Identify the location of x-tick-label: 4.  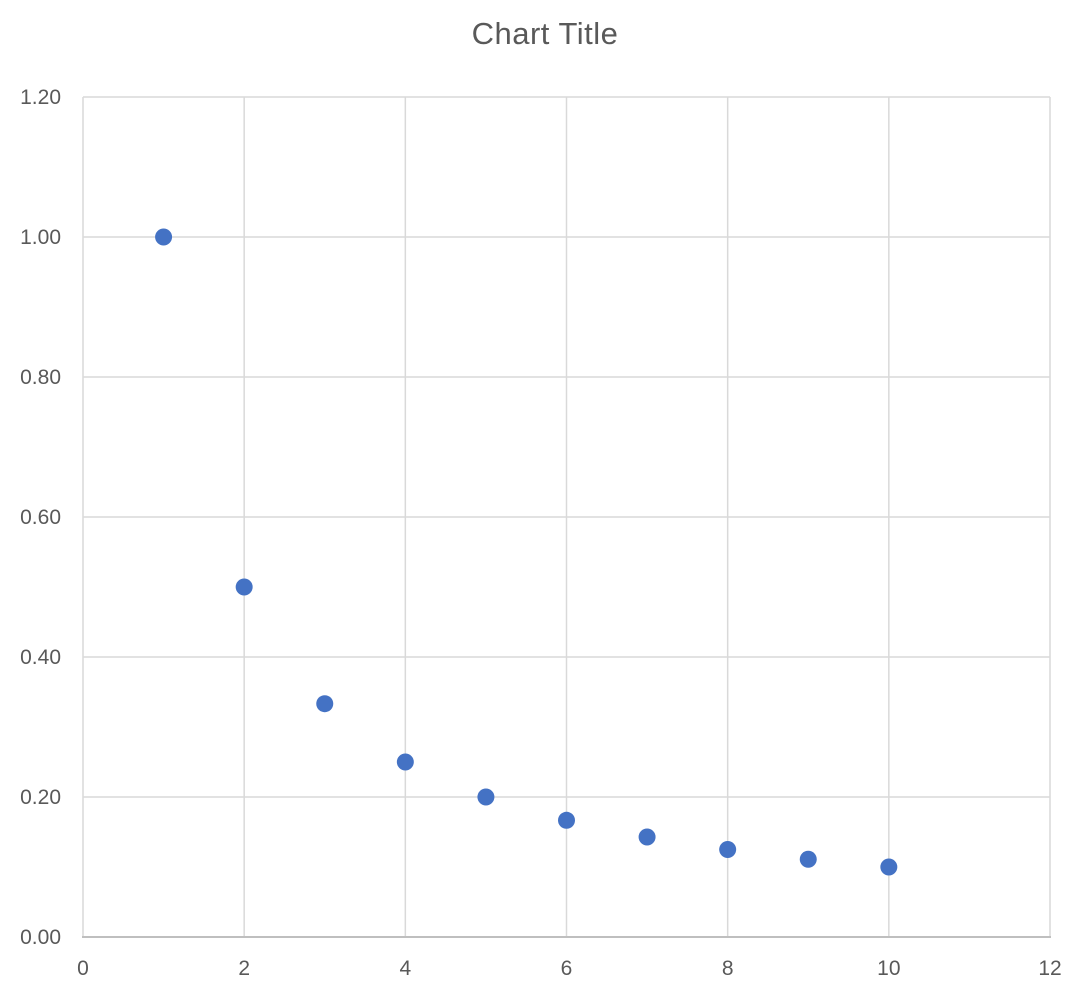
(405, 968).